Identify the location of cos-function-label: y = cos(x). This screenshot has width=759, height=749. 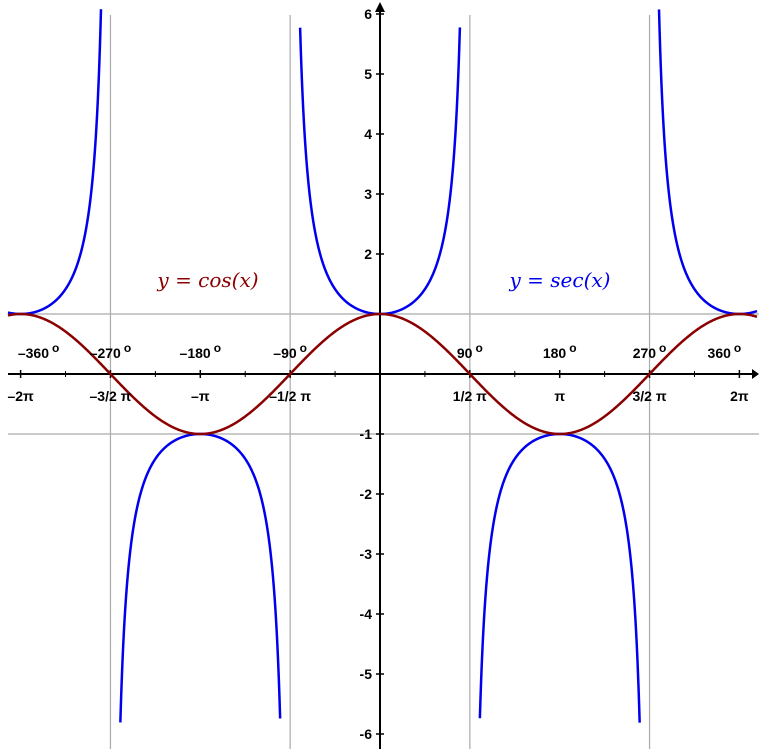
(207, 280).